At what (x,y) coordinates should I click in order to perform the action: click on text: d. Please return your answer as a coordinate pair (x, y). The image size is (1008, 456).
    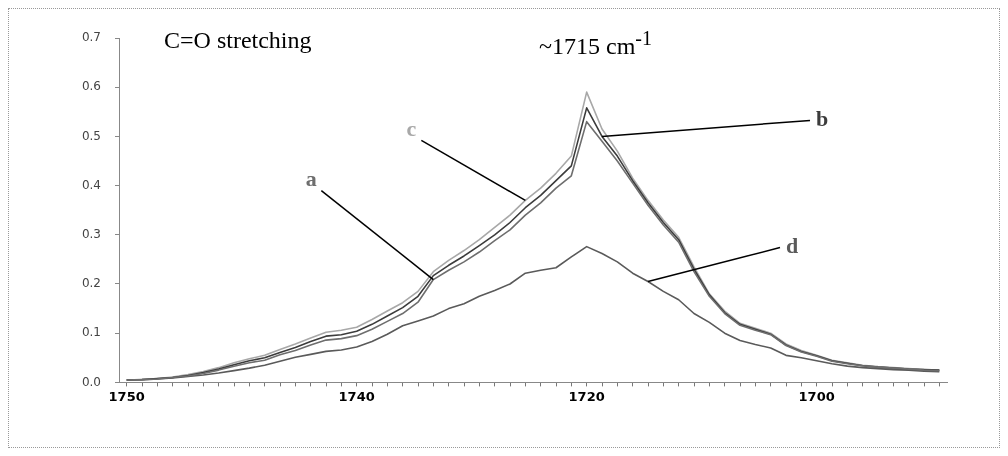
    Looking at the image, I should click on (792, 246).